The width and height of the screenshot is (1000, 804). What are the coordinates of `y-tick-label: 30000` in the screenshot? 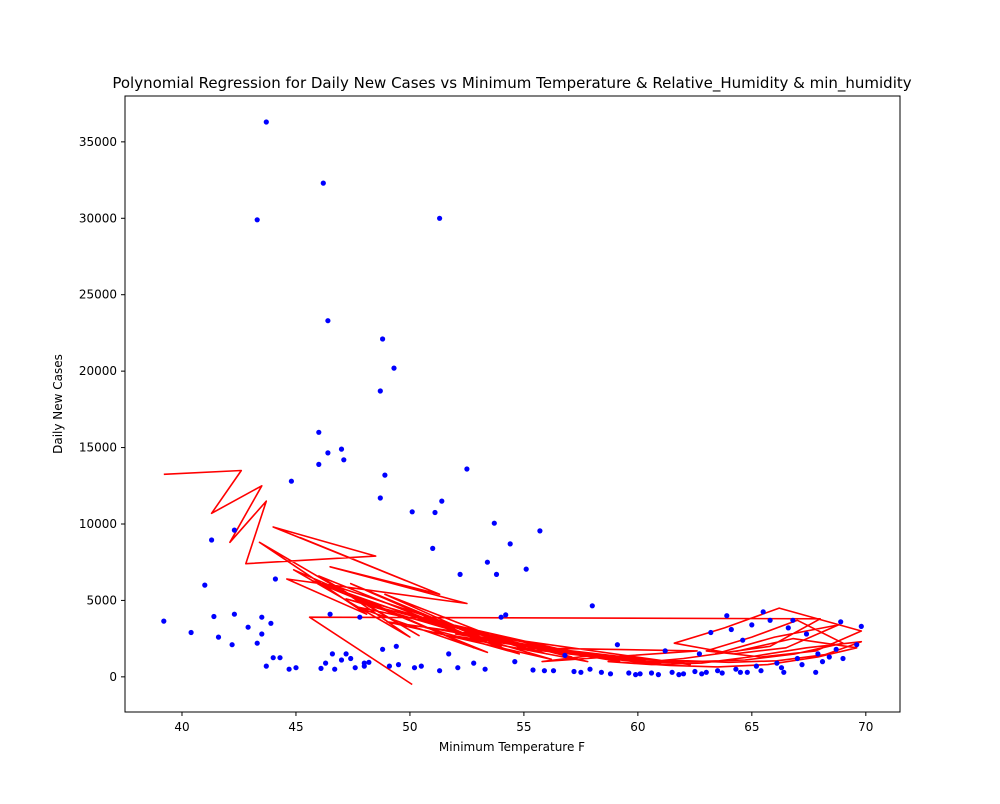 It's located at (98, 218).